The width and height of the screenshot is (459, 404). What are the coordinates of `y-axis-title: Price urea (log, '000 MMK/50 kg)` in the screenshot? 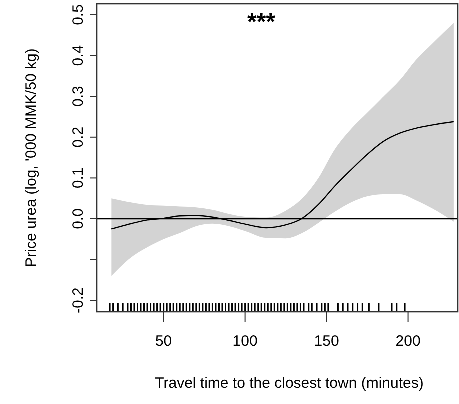 It's located at (31, 158).